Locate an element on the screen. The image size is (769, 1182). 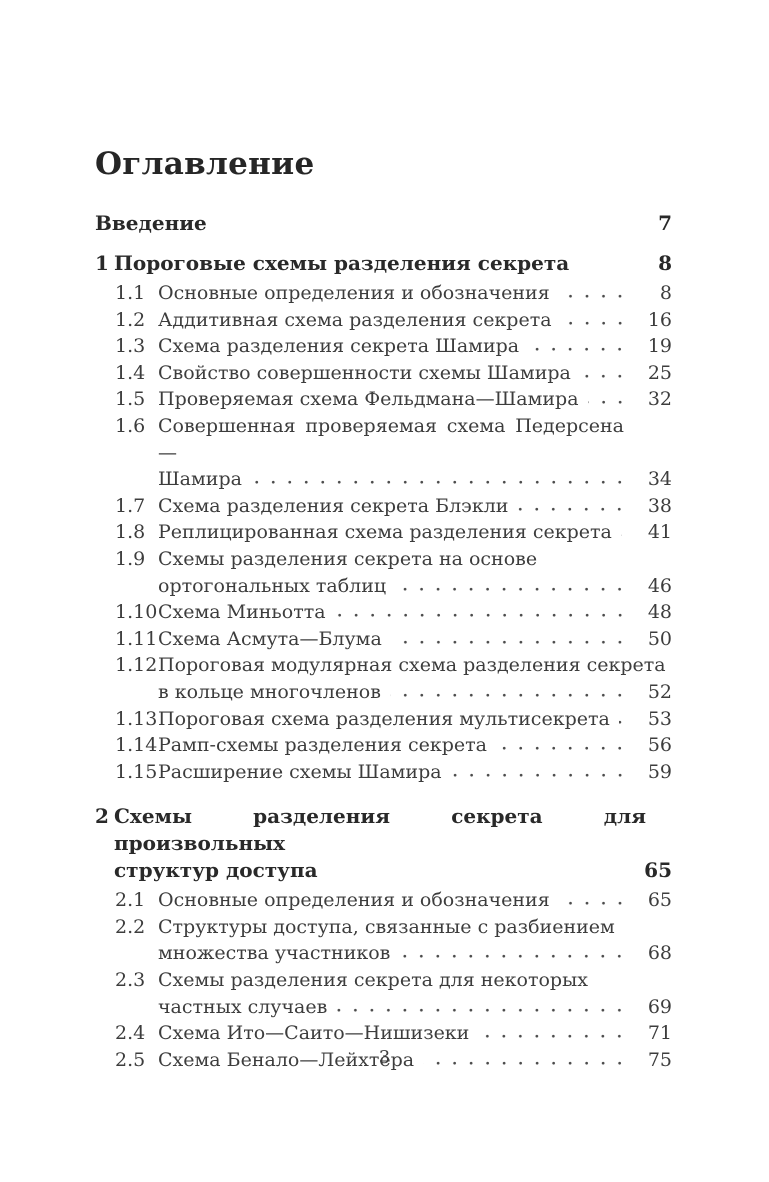
entry-title-line: Свойство совершенности схемы Шамира is located at coordinates (364, 372).